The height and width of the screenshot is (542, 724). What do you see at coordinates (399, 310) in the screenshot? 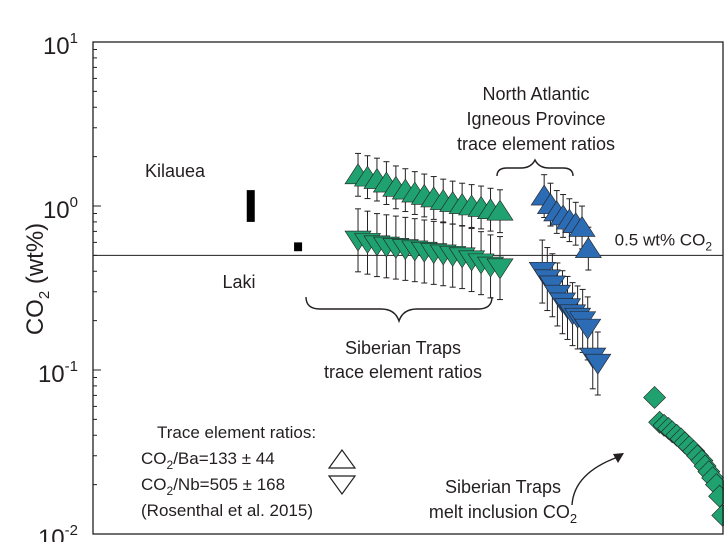
I see `siberian-traps-brace` at bounding box center [399, 310].